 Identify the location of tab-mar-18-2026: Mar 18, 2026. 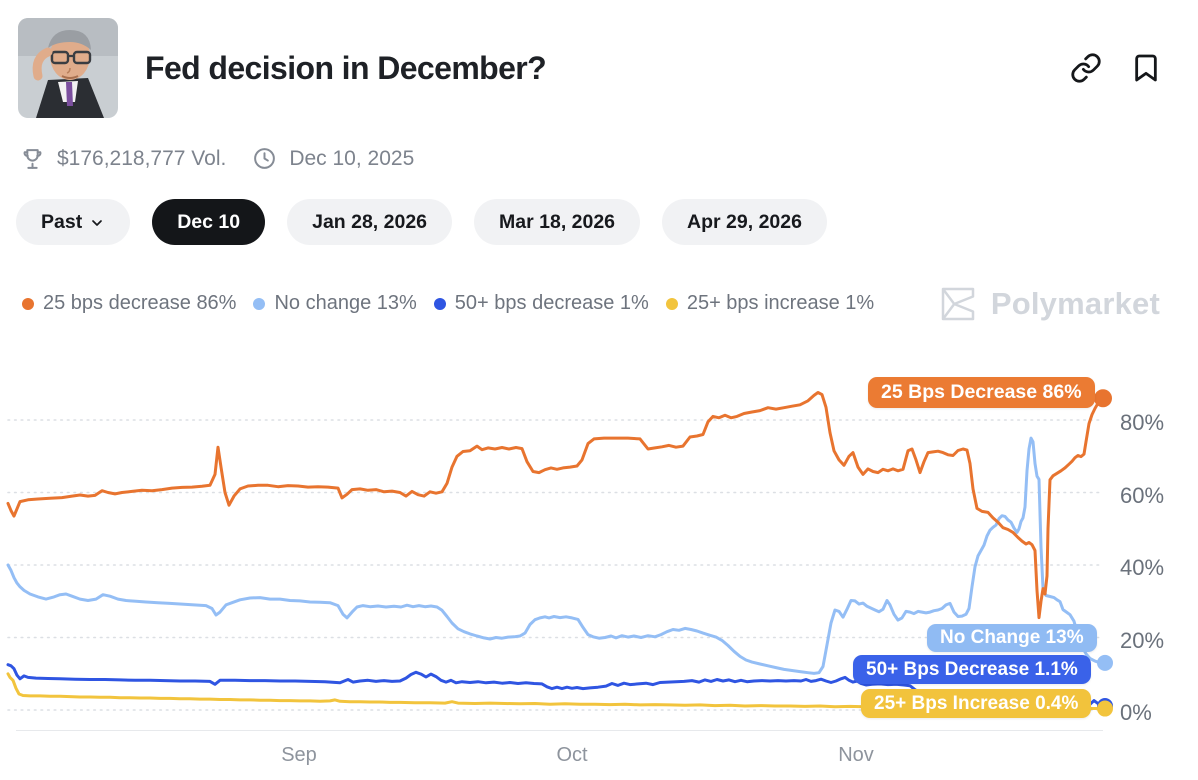
(557, 222).